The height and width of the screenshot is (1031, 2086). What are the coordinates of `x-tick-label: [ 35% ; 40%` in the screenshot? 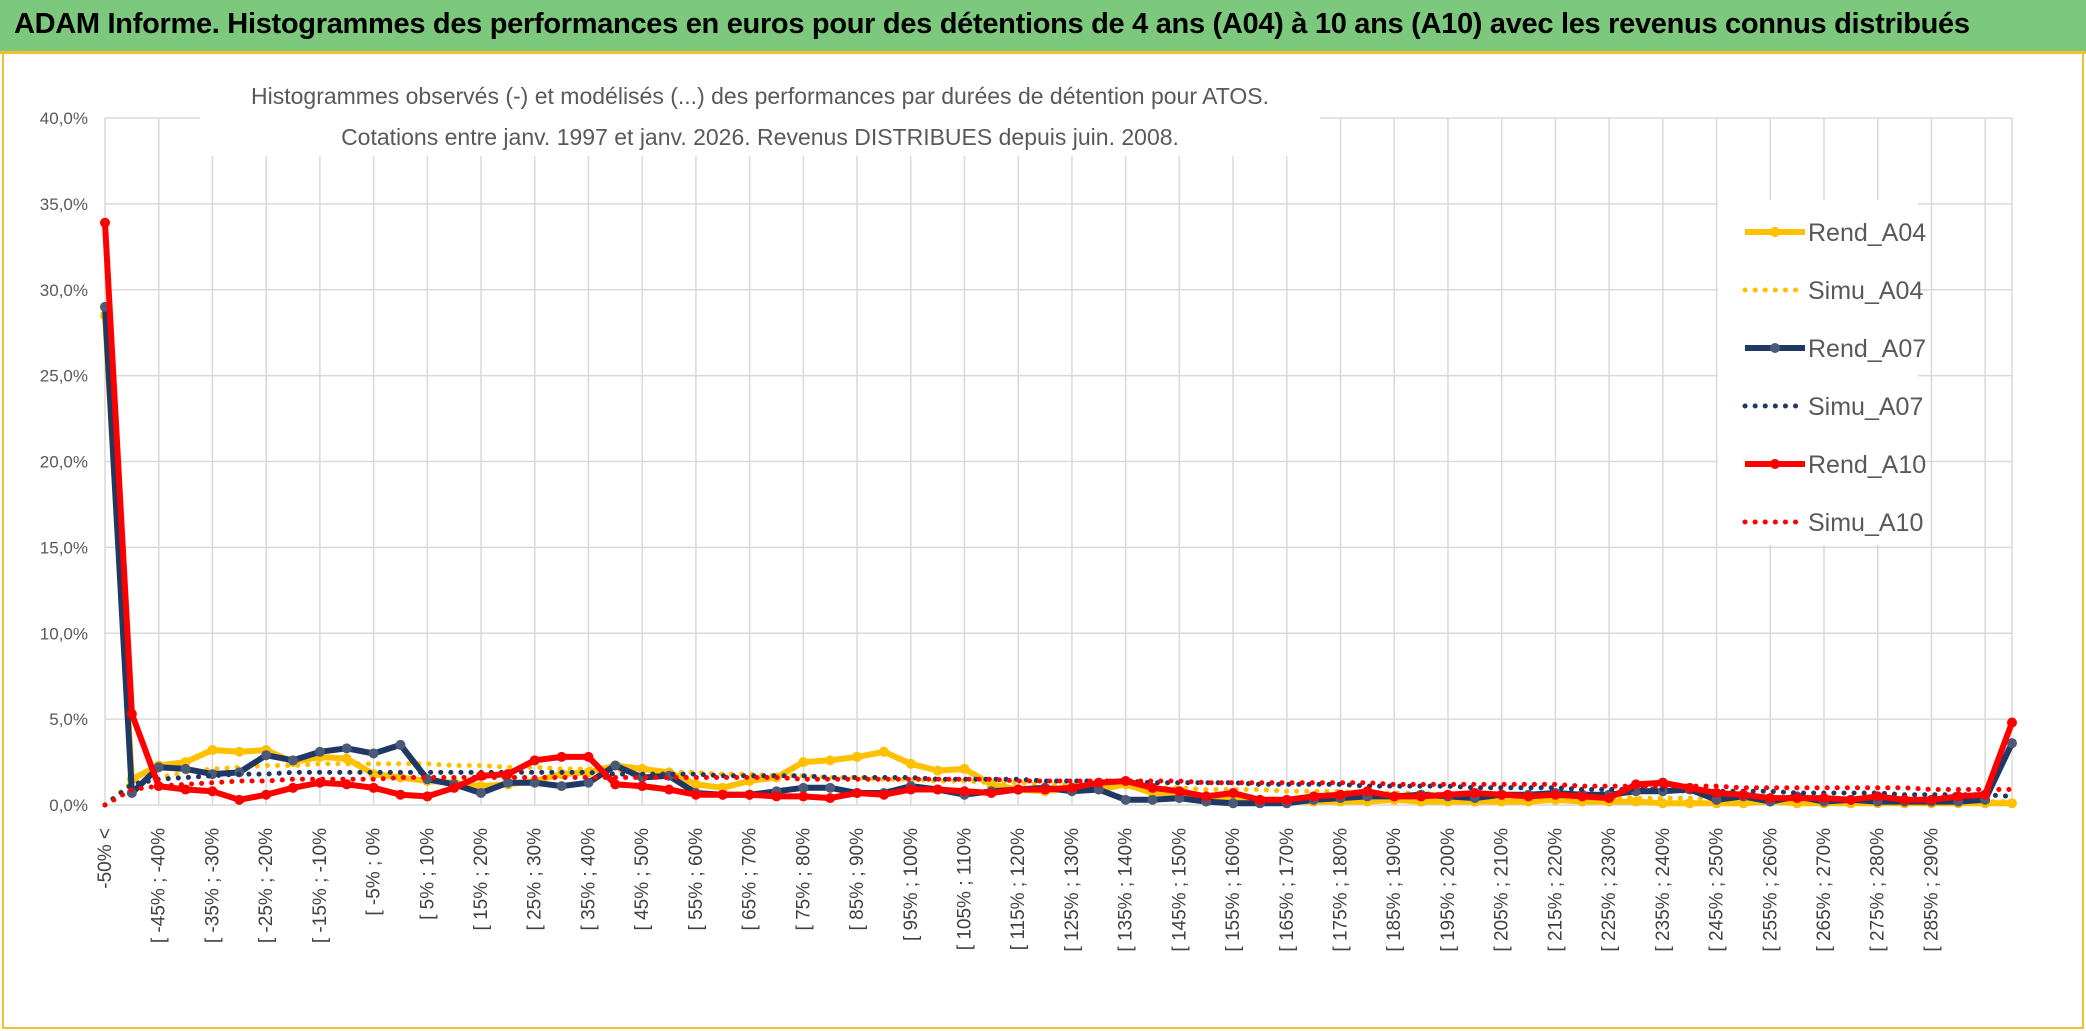 It's located at (588, 879).